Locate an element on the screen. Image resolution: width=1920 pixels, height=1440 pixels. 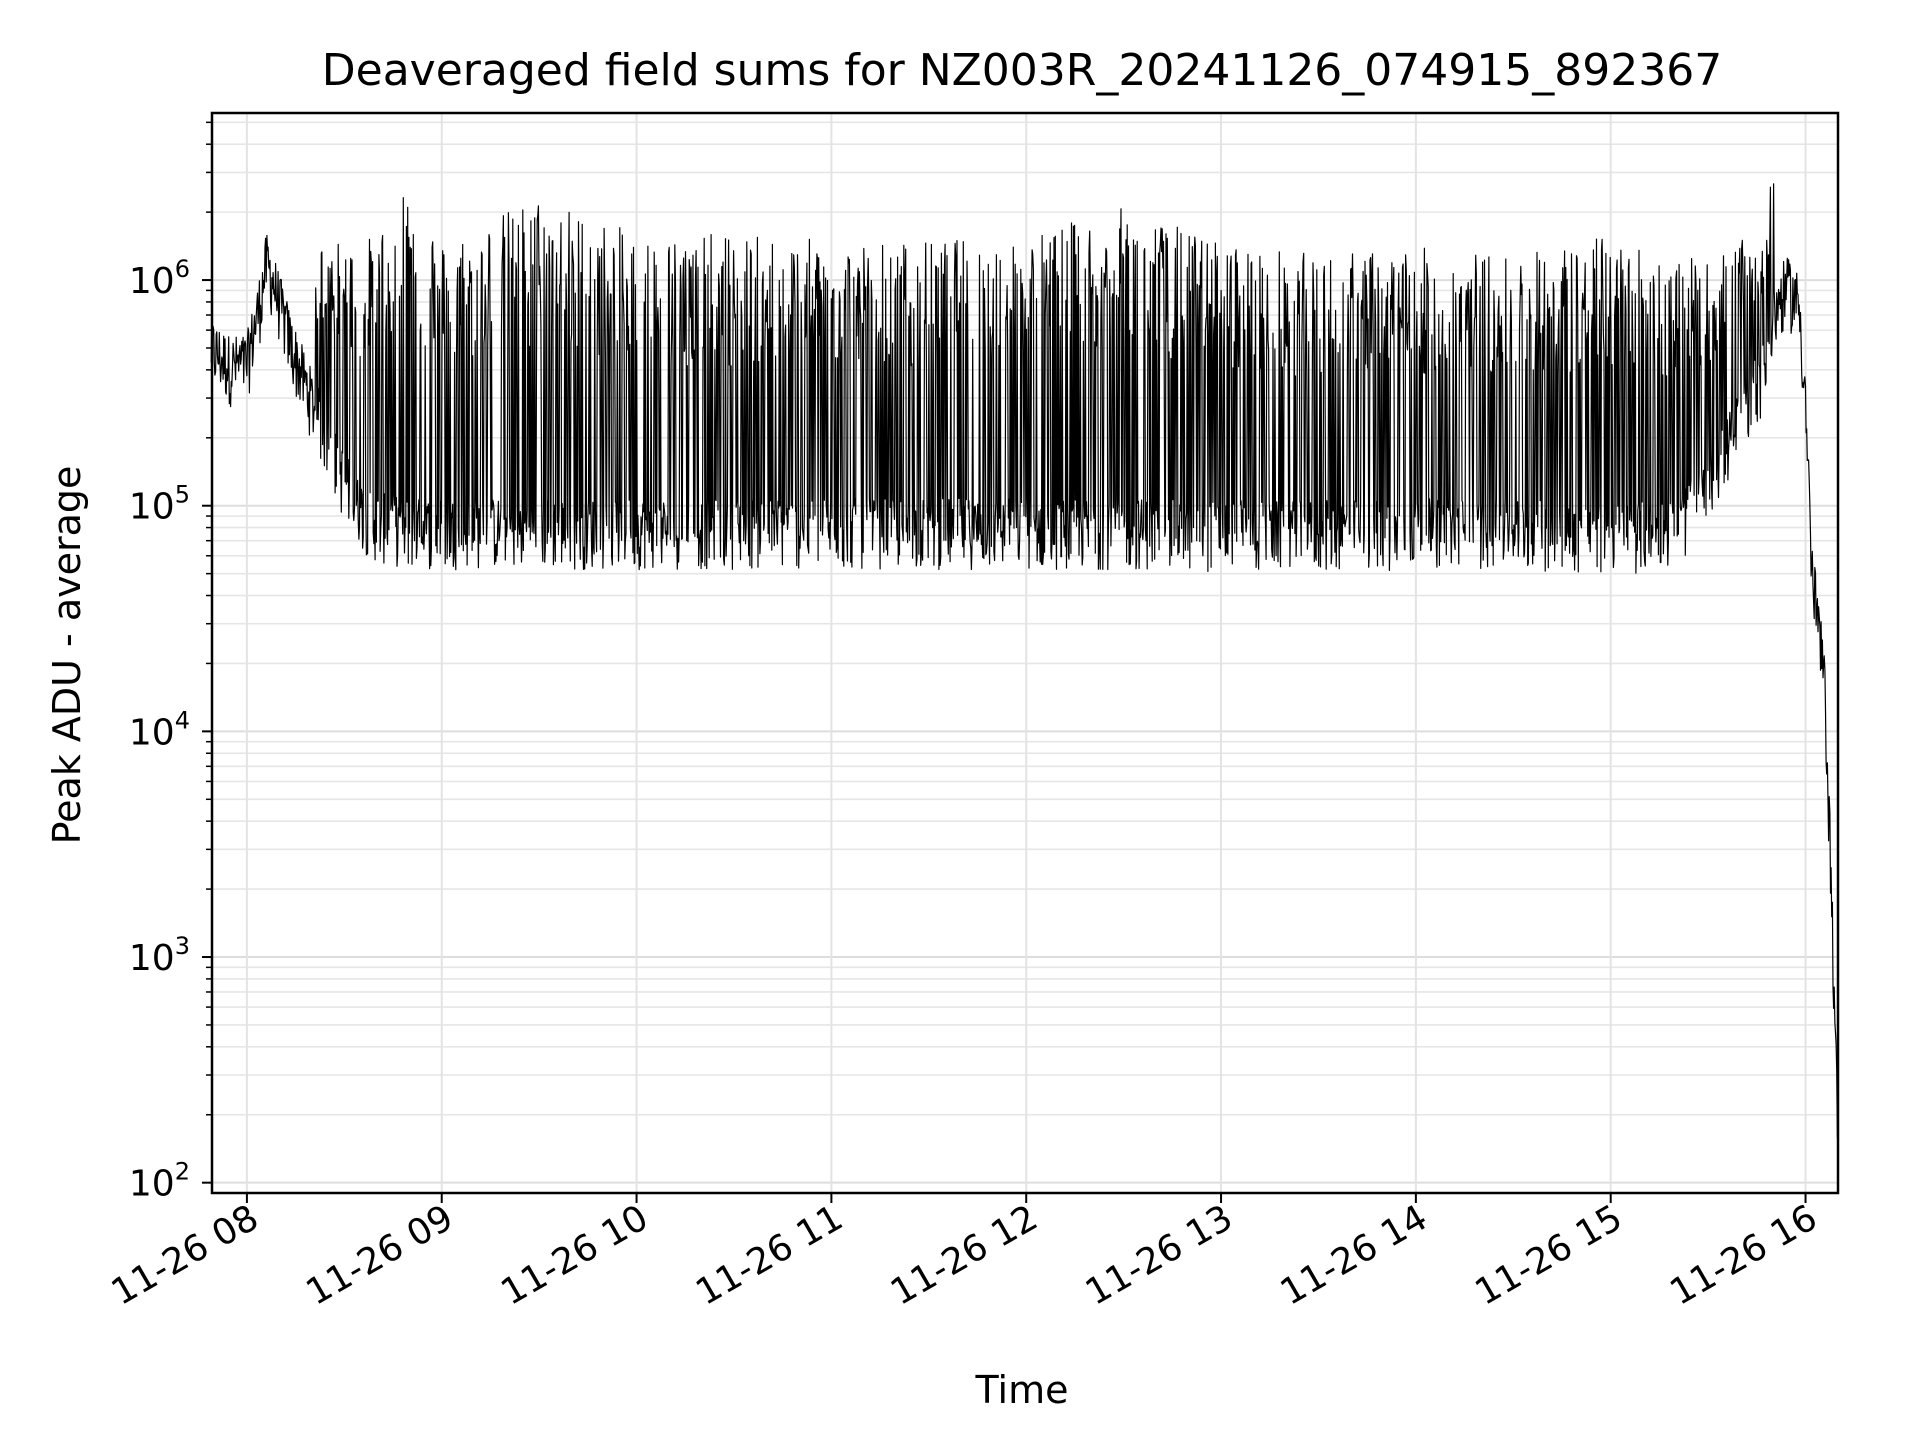
y-tick-label: 10³ is located at coordinates (159, 955).